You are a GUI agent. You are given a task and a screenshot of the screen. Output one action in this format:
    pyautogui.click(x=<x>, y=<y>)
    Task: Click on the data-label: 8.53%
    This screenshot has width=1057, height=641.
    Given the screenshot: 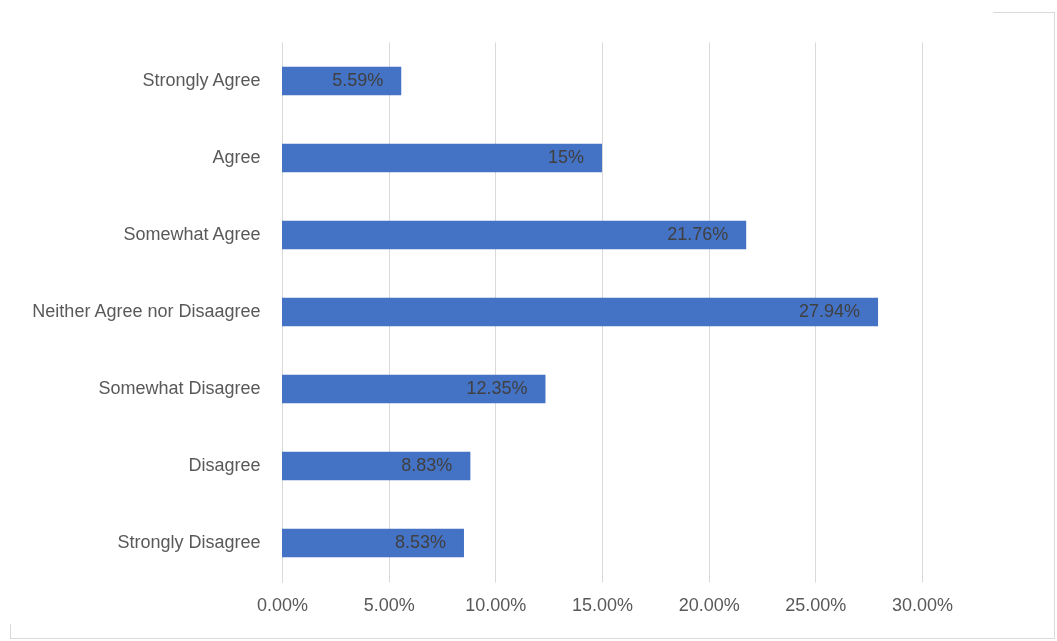 What is the action you would take?
    pyautogui.click(x=420, y=542)
    